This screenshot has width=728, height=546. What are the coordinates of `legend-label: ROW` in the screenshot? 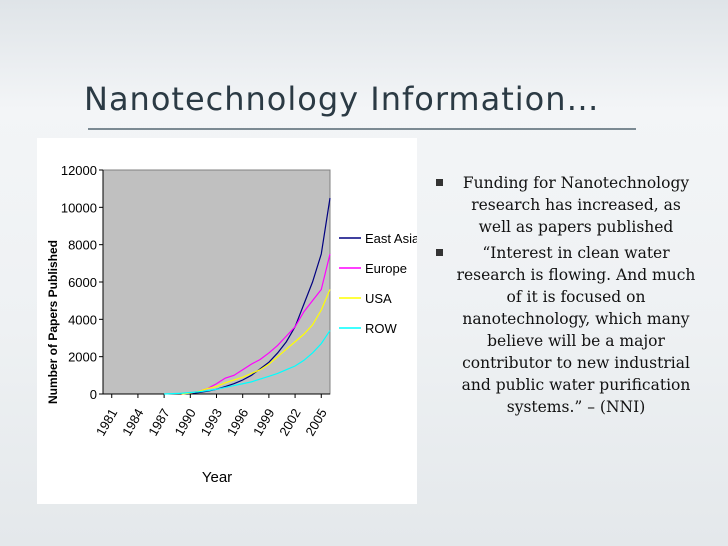 It's located at (381, 328).